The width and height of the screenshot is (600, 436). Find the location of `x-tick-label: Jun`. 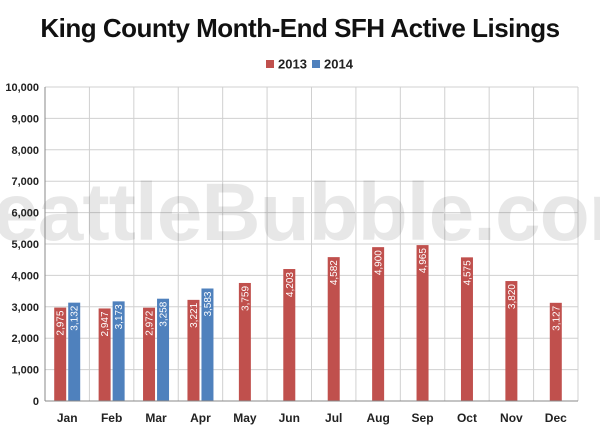

x-tick-label: Jun is located at coordinates (289, 418).